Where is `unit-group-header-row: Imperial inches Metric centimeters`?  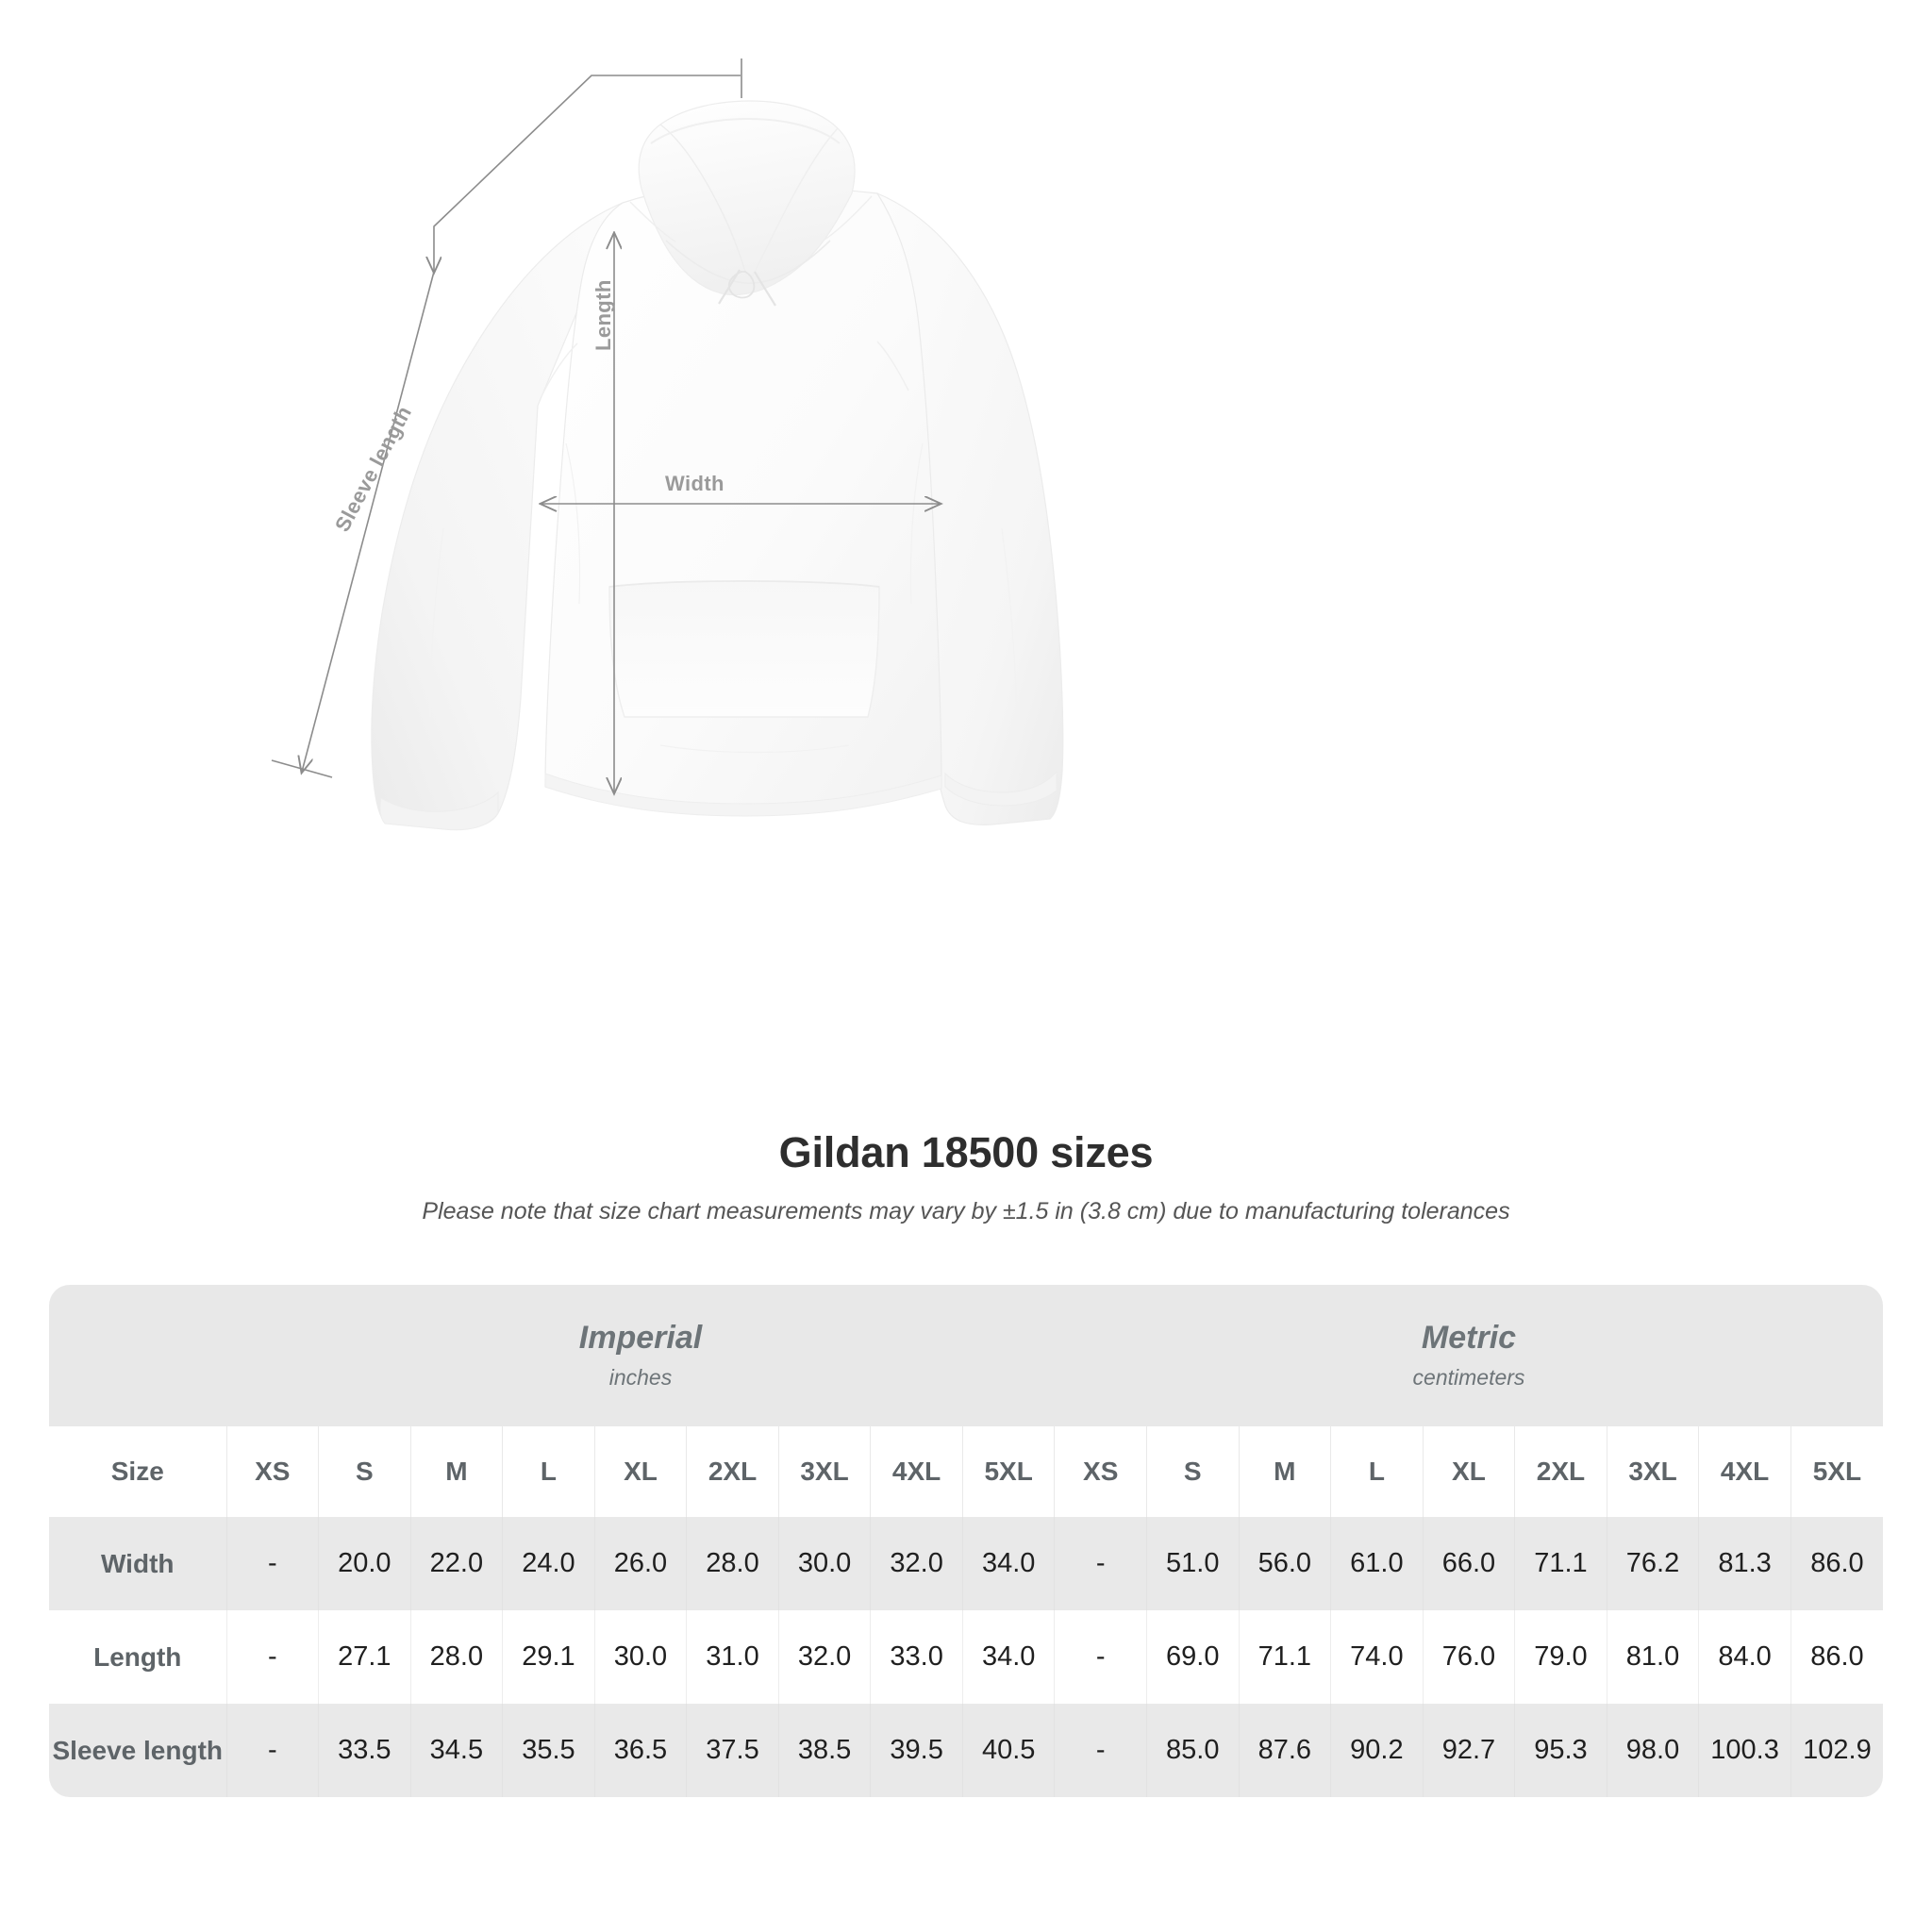 unit-group-header-row: Imperial inches Metric centimeters is located at coordinates (966, 1356).